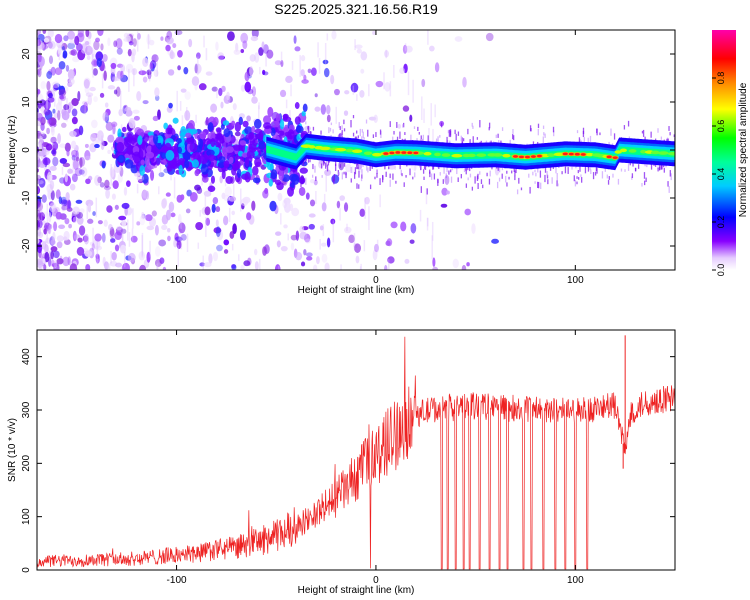 The image size is (750, 600). I want to click on snr-ylabel: SNR (10 * v/v), so click(12, 450).